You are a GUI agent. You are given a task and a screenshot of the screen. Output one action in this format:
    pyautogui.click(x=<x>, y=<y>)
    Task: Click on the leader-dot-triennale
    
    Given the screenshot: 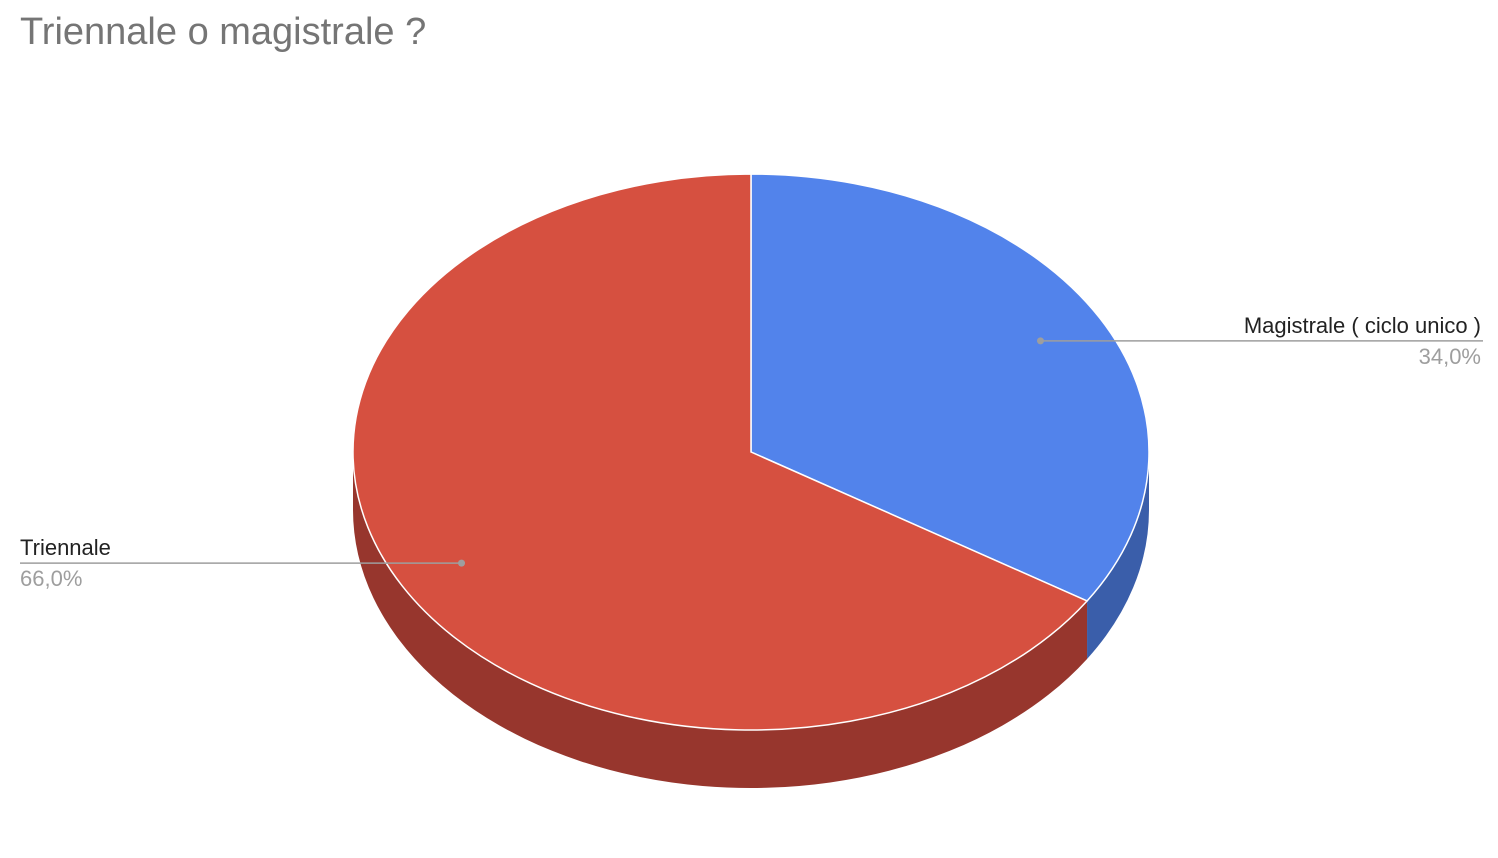 What is the action you would take?
    pyautogui.click(x=462, y=563)
    